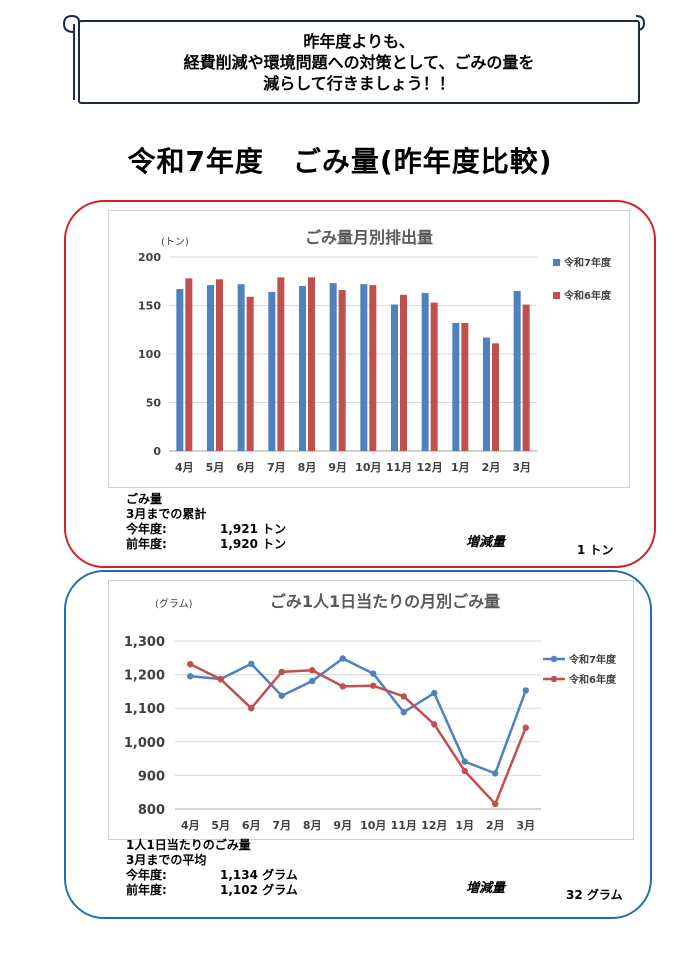 Image resolution: width=680 pixels, height=961 pixels. What do you see at coordinates (175, 242) in the screenshot?
I see `y-axis-unit: (トン)` at bounding box center [175, 242].